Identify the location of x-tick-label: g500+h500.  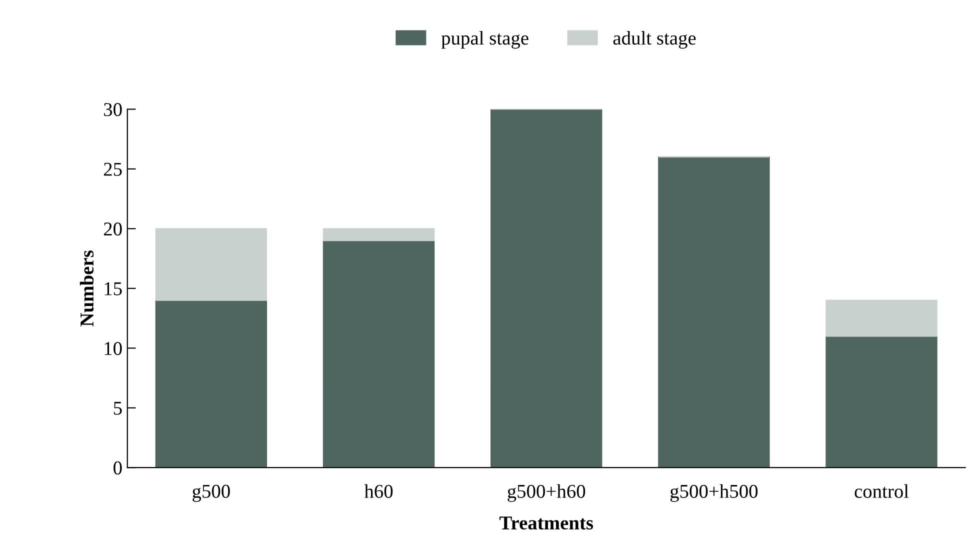
(714, 493).